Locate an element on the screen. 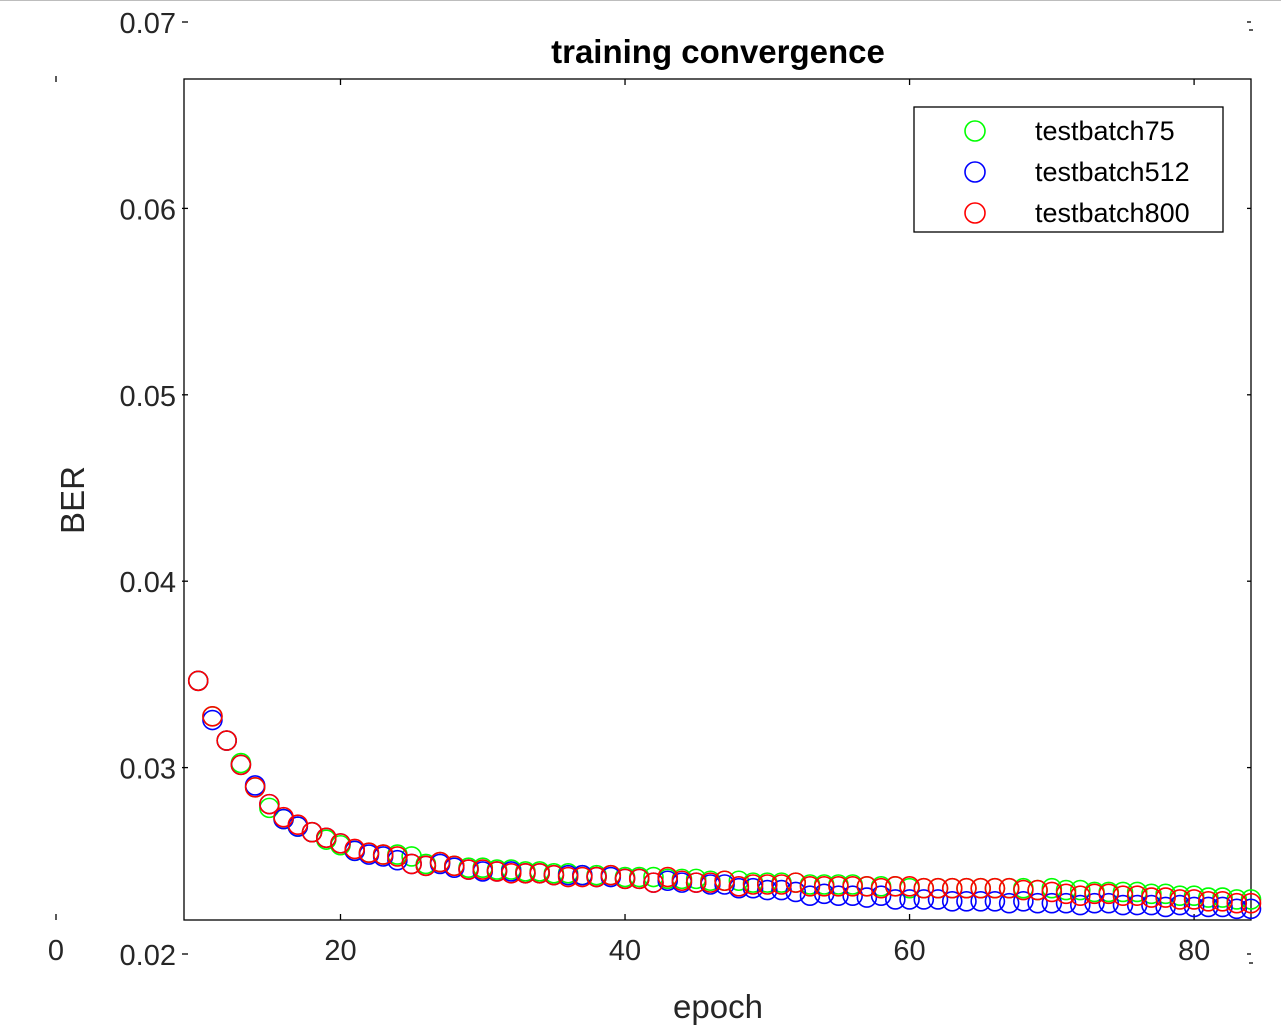  y-tick-label: 0.02 is located at coordinates (148, 956).